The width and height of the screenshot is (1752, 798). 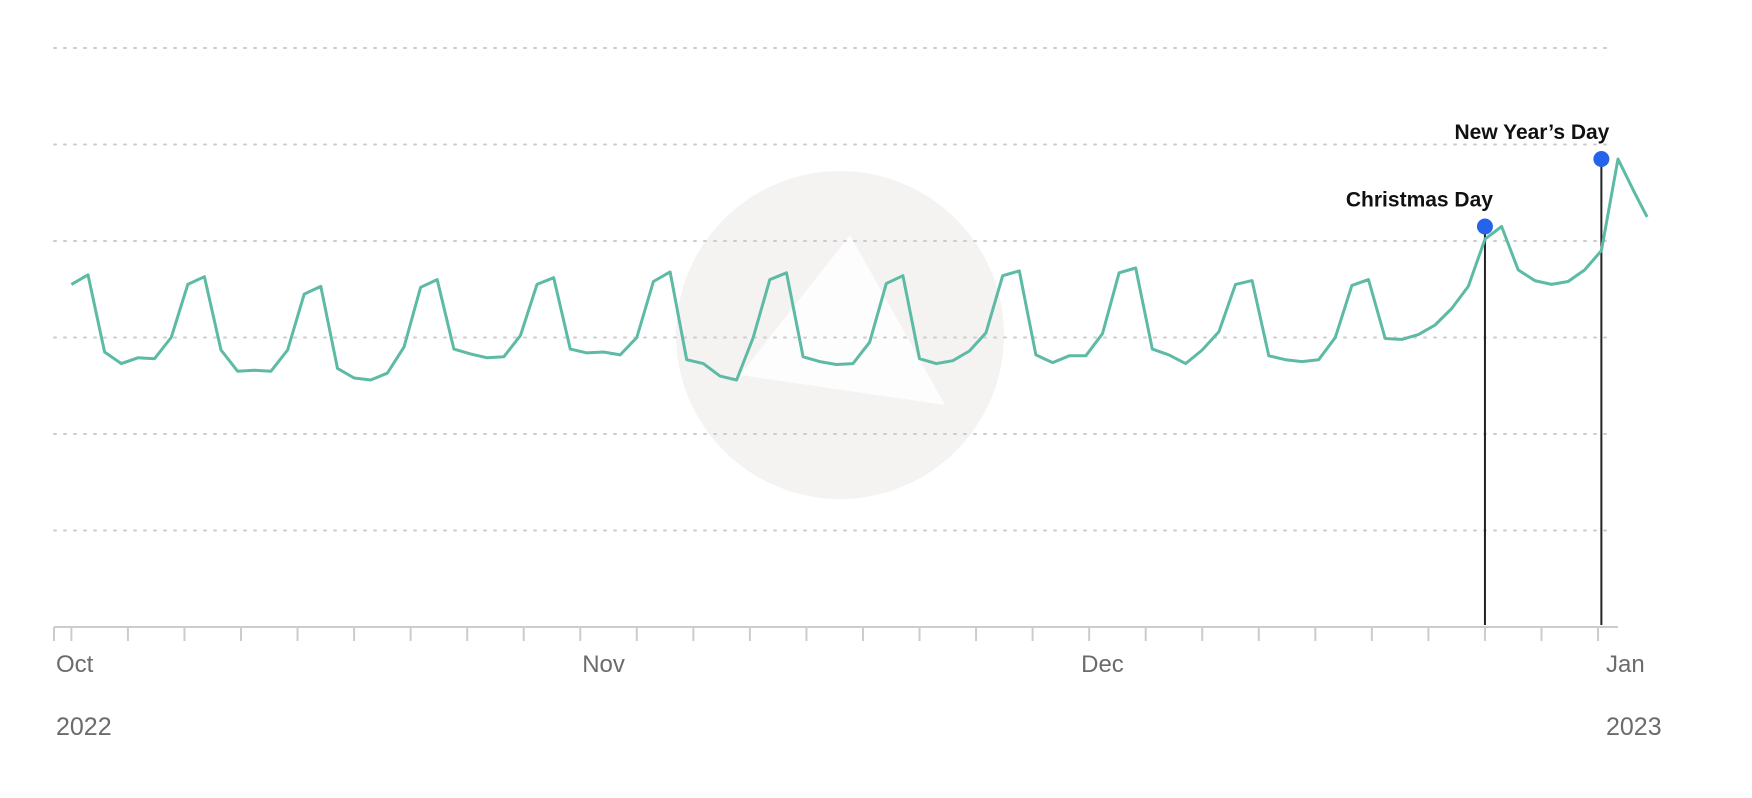 What do you see at coordinates (1102, 664) in the screenshot?
I see `x-tick-label: Dec` at bounding box center [1102, 664].